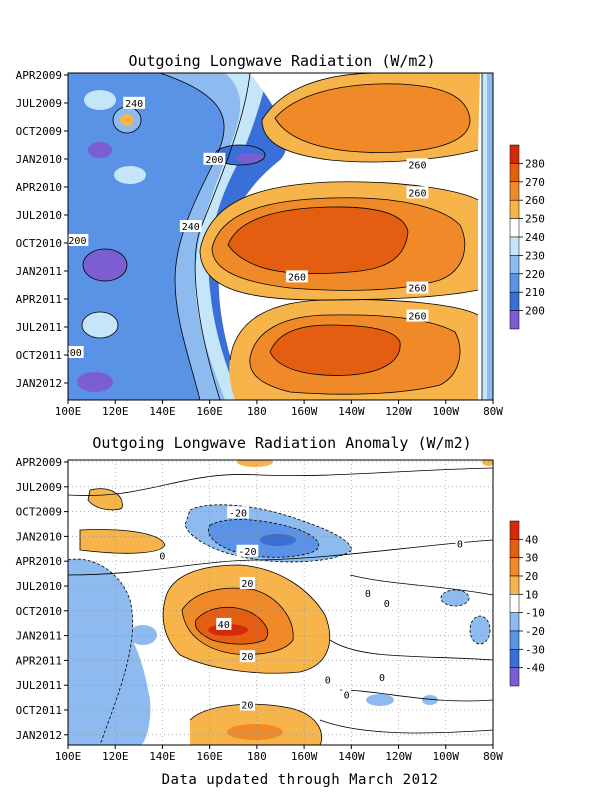  I want to click on y-tick-label: JUL2009, so click(39, 103).